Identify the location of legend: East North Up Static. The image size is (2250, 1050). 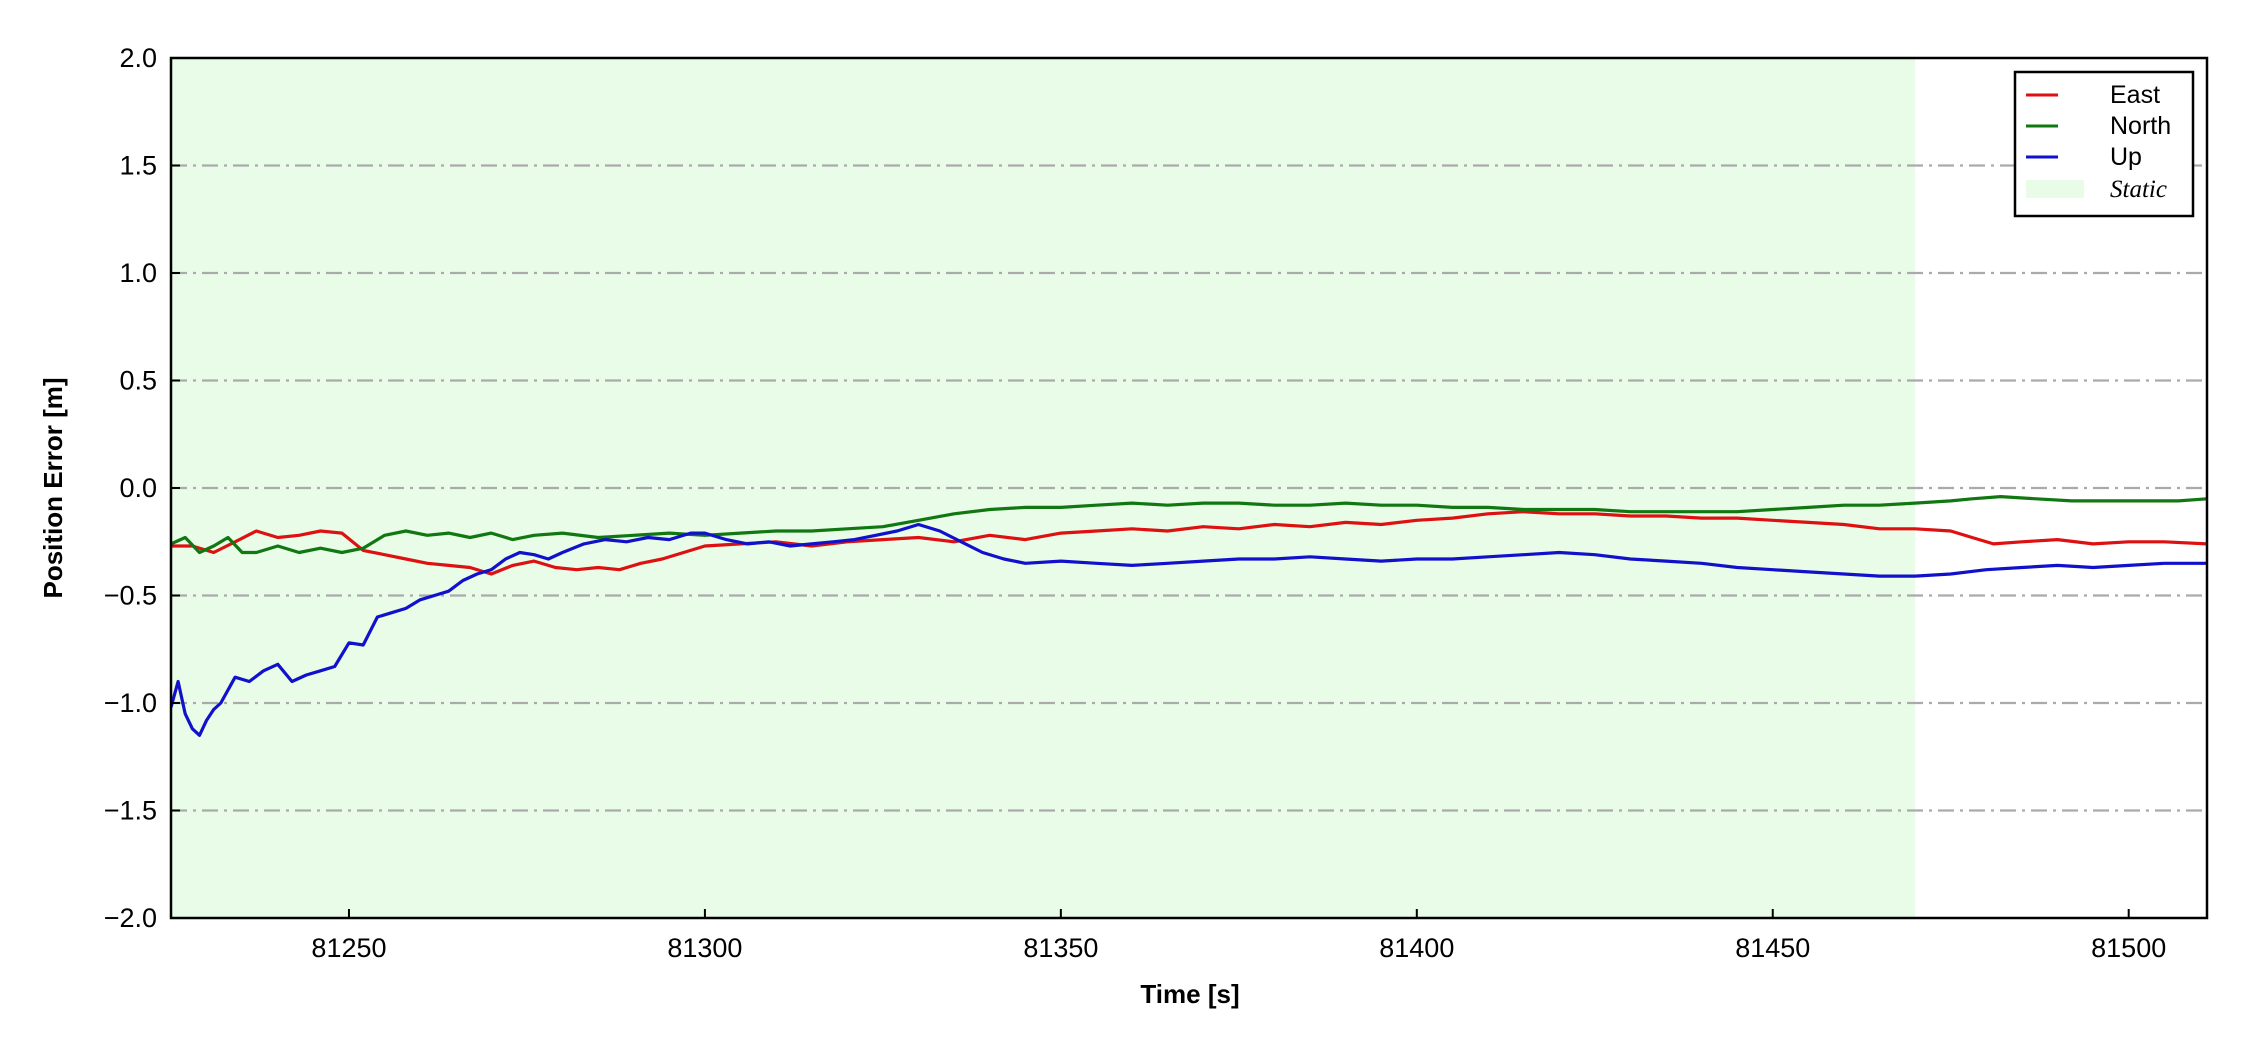
(2104, 144).